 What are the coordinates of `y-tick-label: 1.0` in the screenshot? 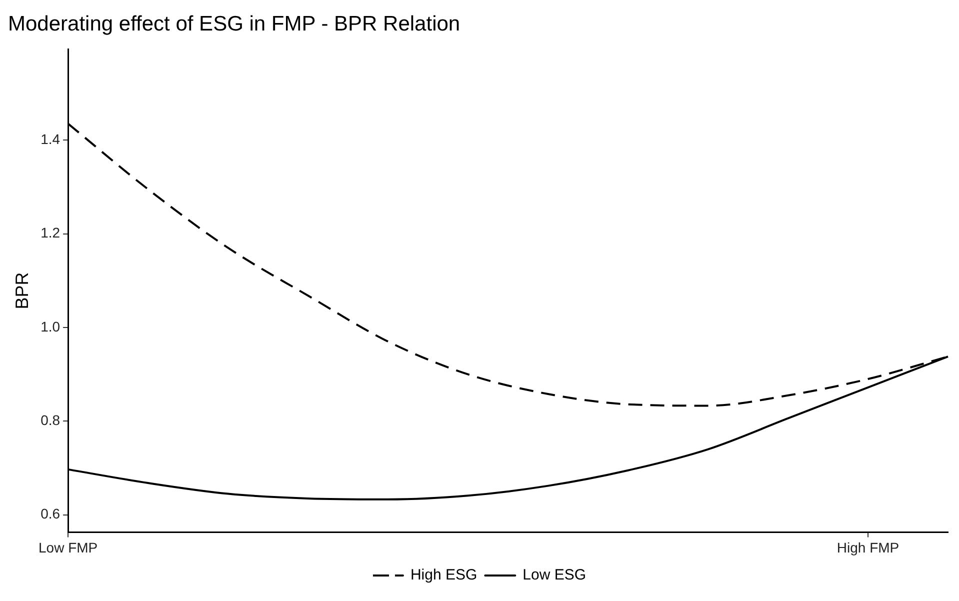 It's located at (50, 326).